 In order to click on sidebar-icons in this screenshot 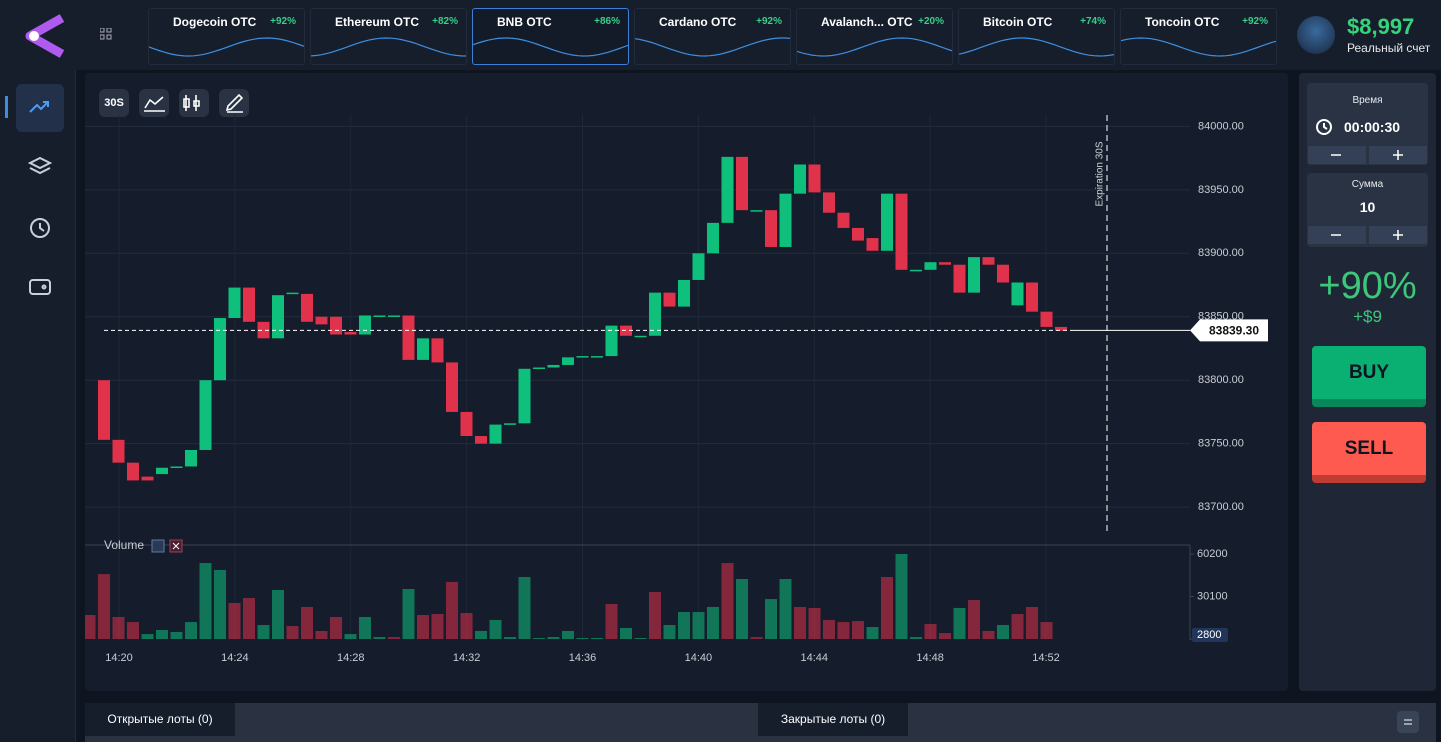, I will do `click(40, 216)`.